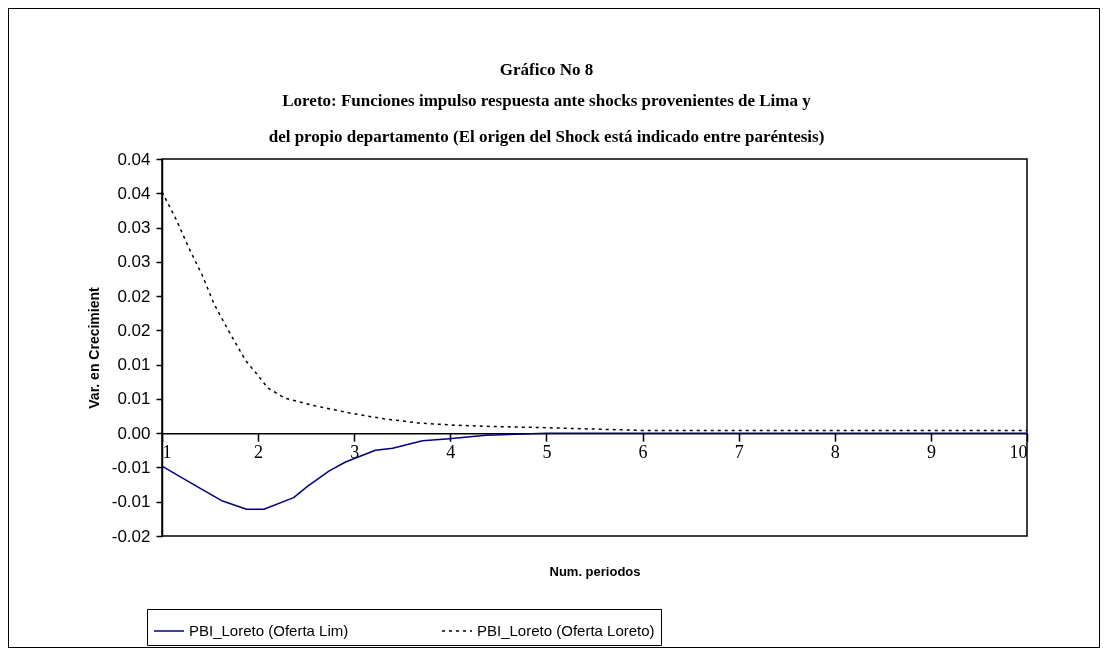 This screenshot has height=656, width=1109. Describe the element at coordinates (739, 451) in the screenshot. I see `x-tick-label: 7` at that location.